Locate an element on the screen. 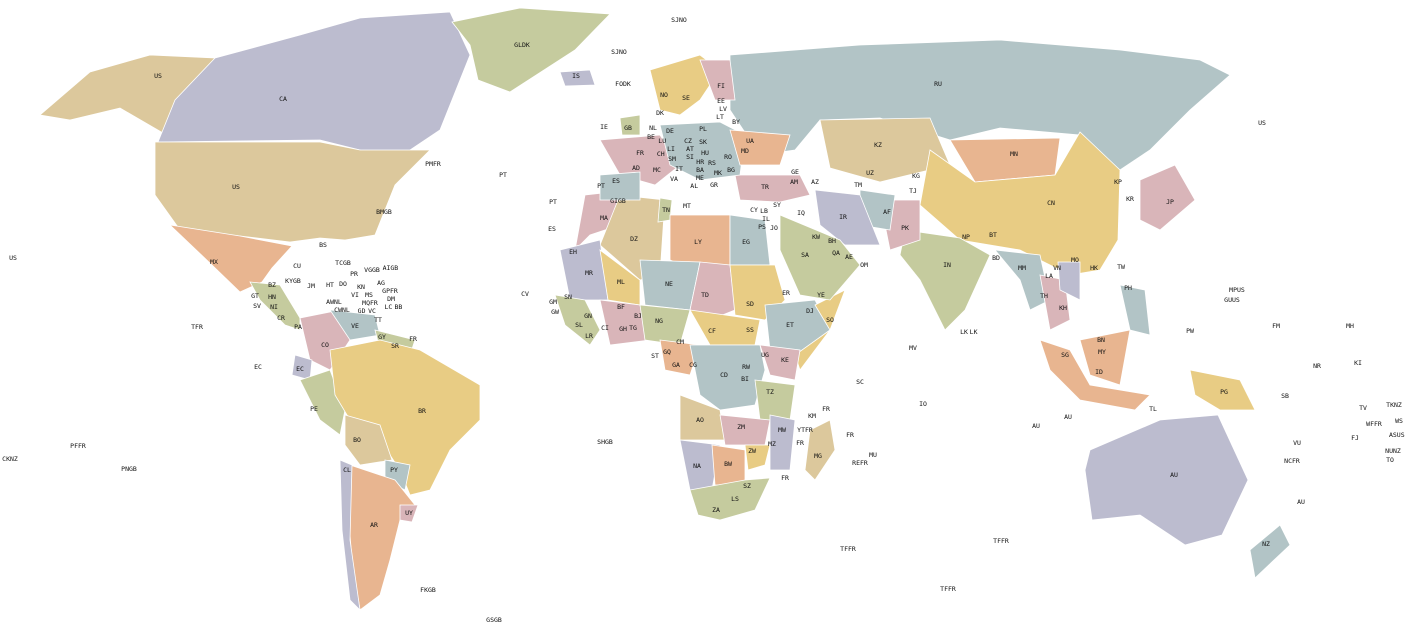  country-label: AM is located at coordinates (794, 182).